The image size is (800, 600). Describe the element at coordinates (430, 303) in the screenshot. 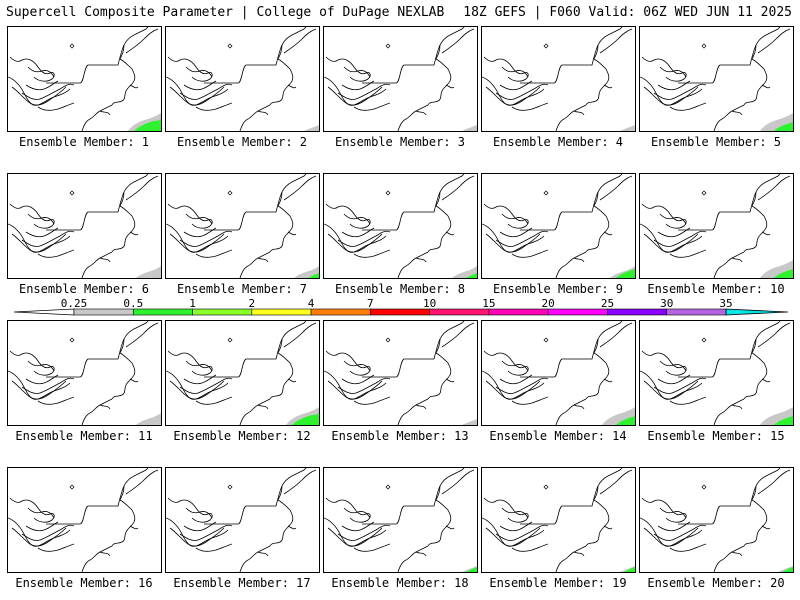

I see `colorbar-tick-label: 10` at that location.